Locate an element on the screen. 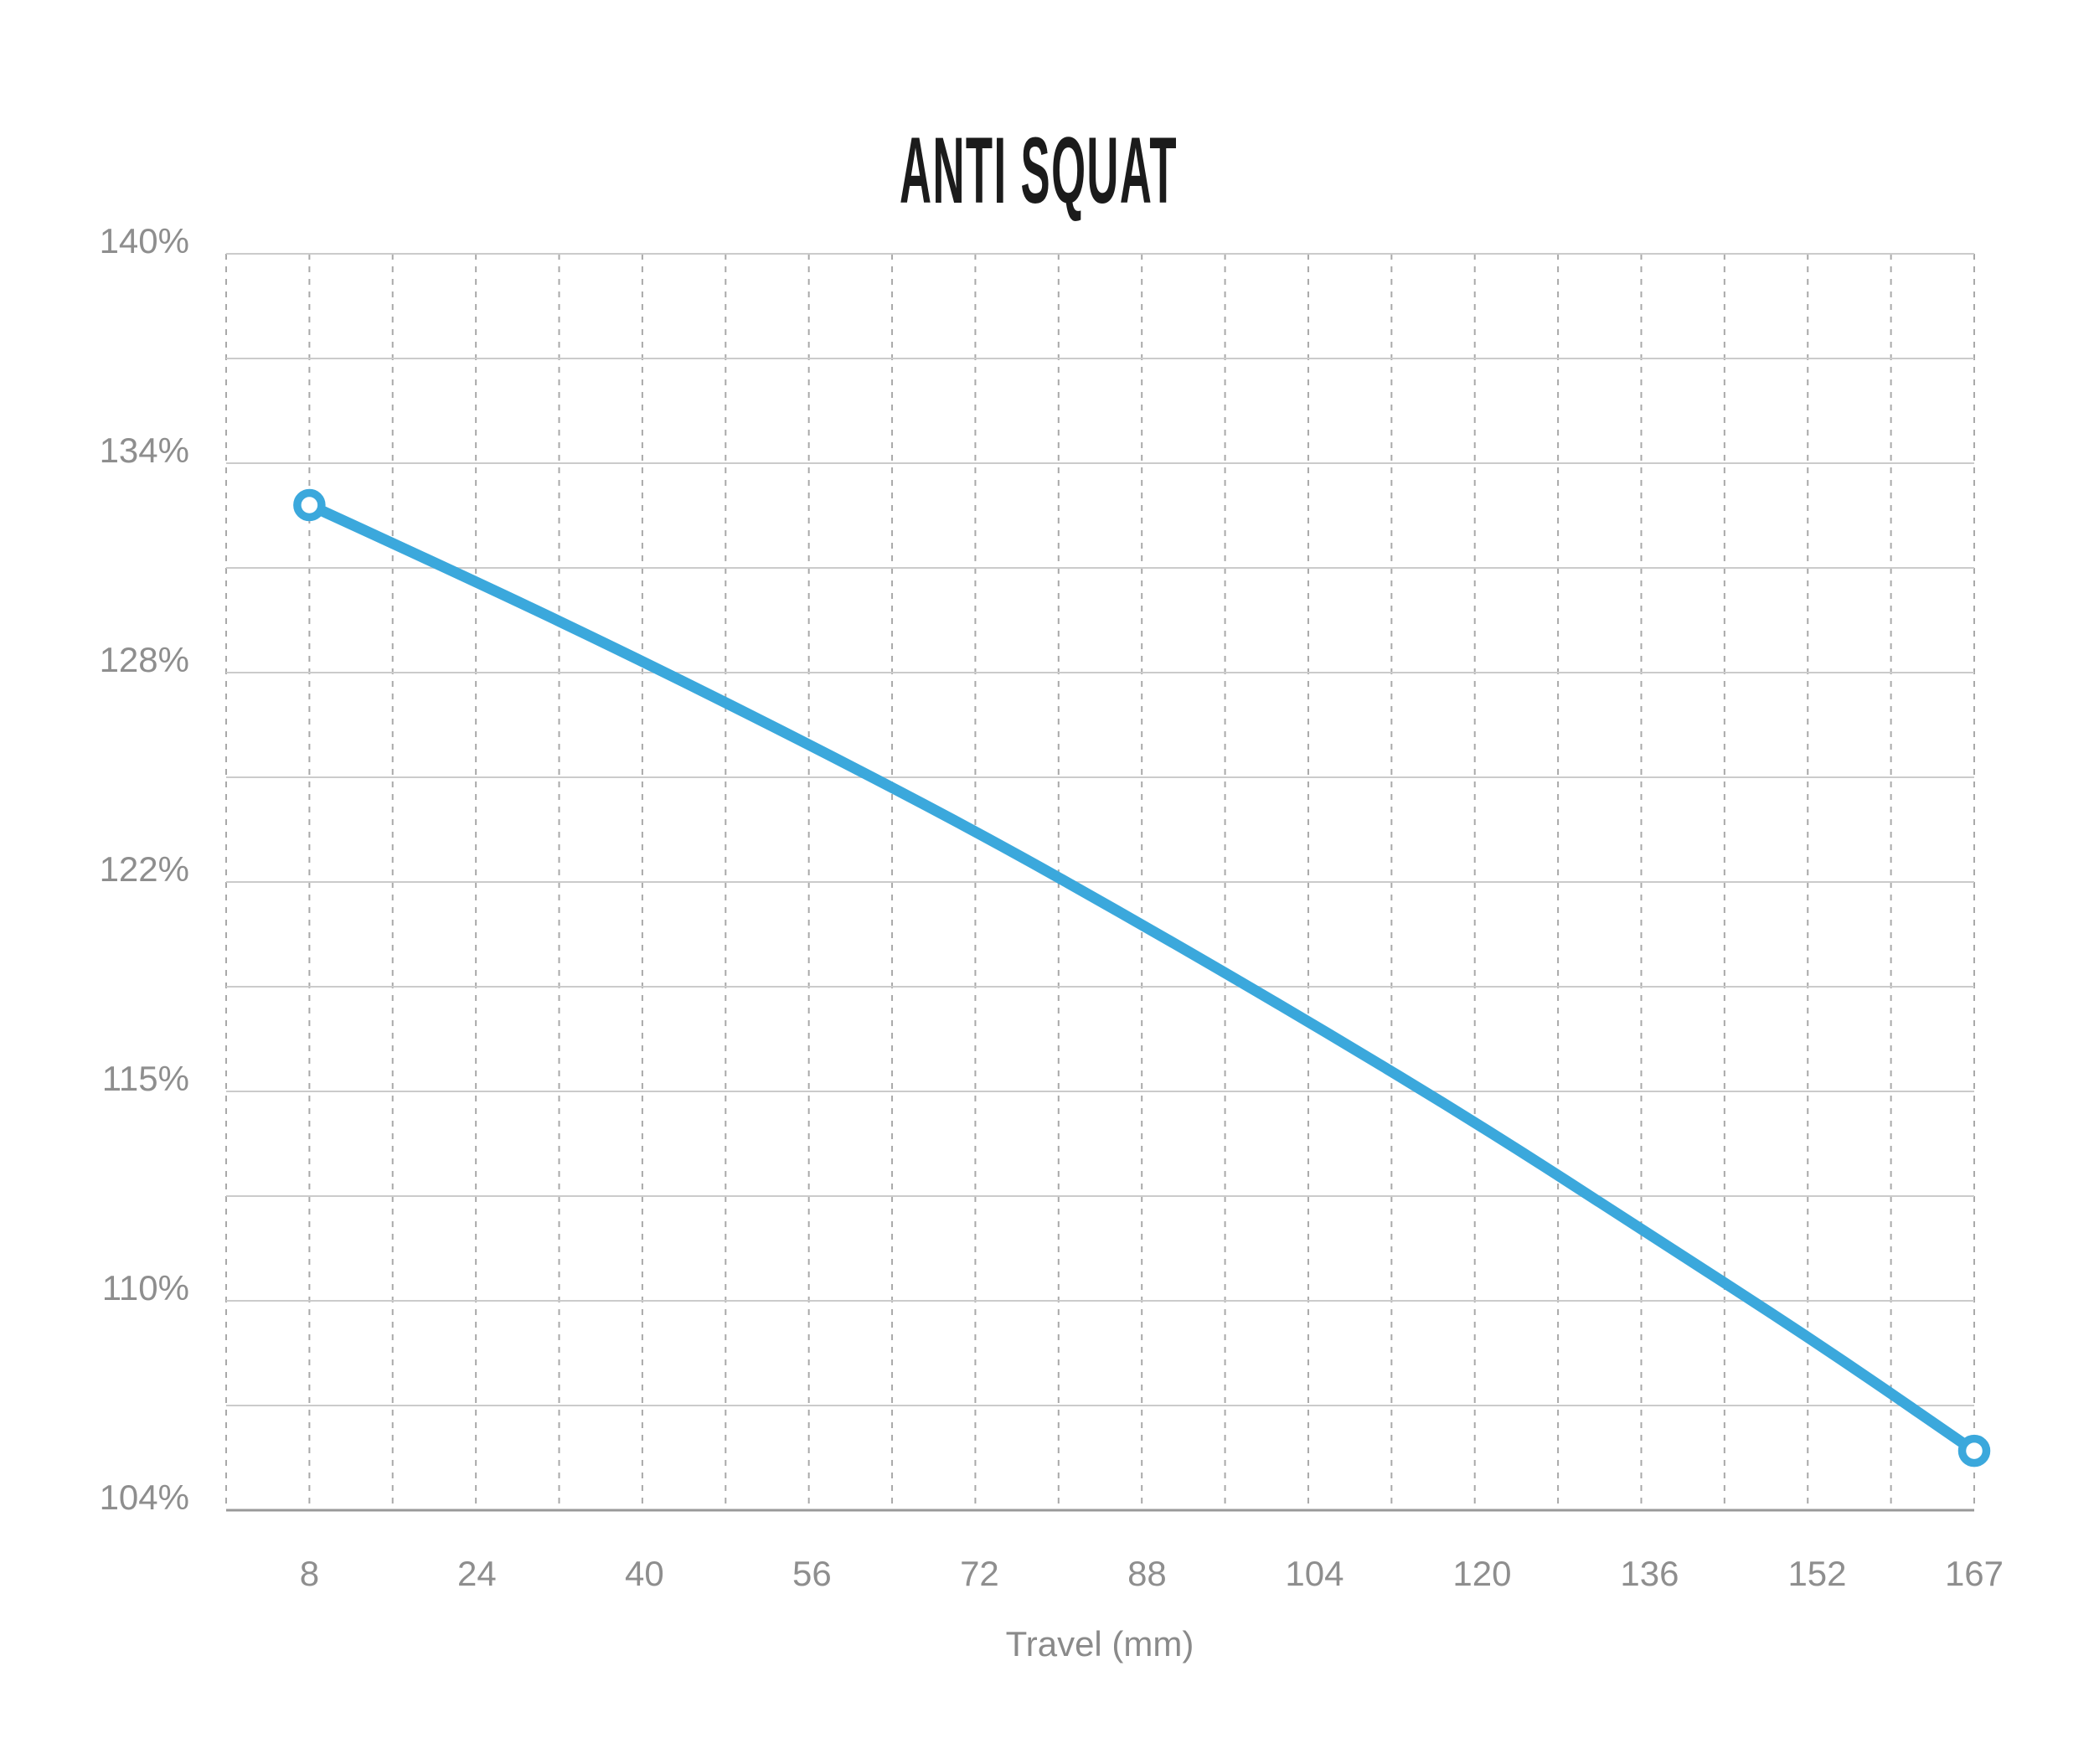 The image size is (2094, 1764). x-tick-label: 136 is located at coordinates (1649, 1574).